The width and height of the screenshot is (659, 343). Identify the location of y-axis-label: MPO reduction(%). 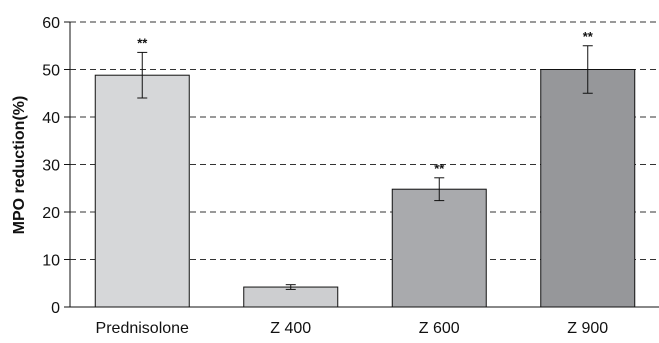
(19, 165).